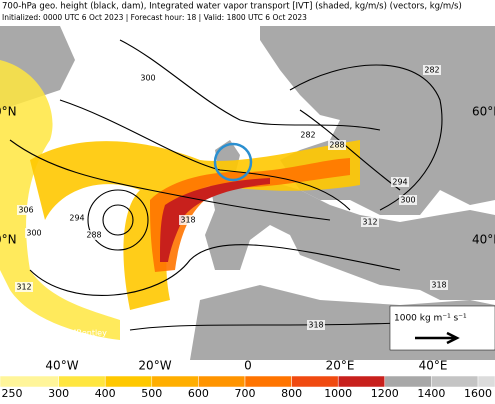  Describe the element at coordinates (154, 366) in the screenshot. I see `lon-label: 20°W` at that location.